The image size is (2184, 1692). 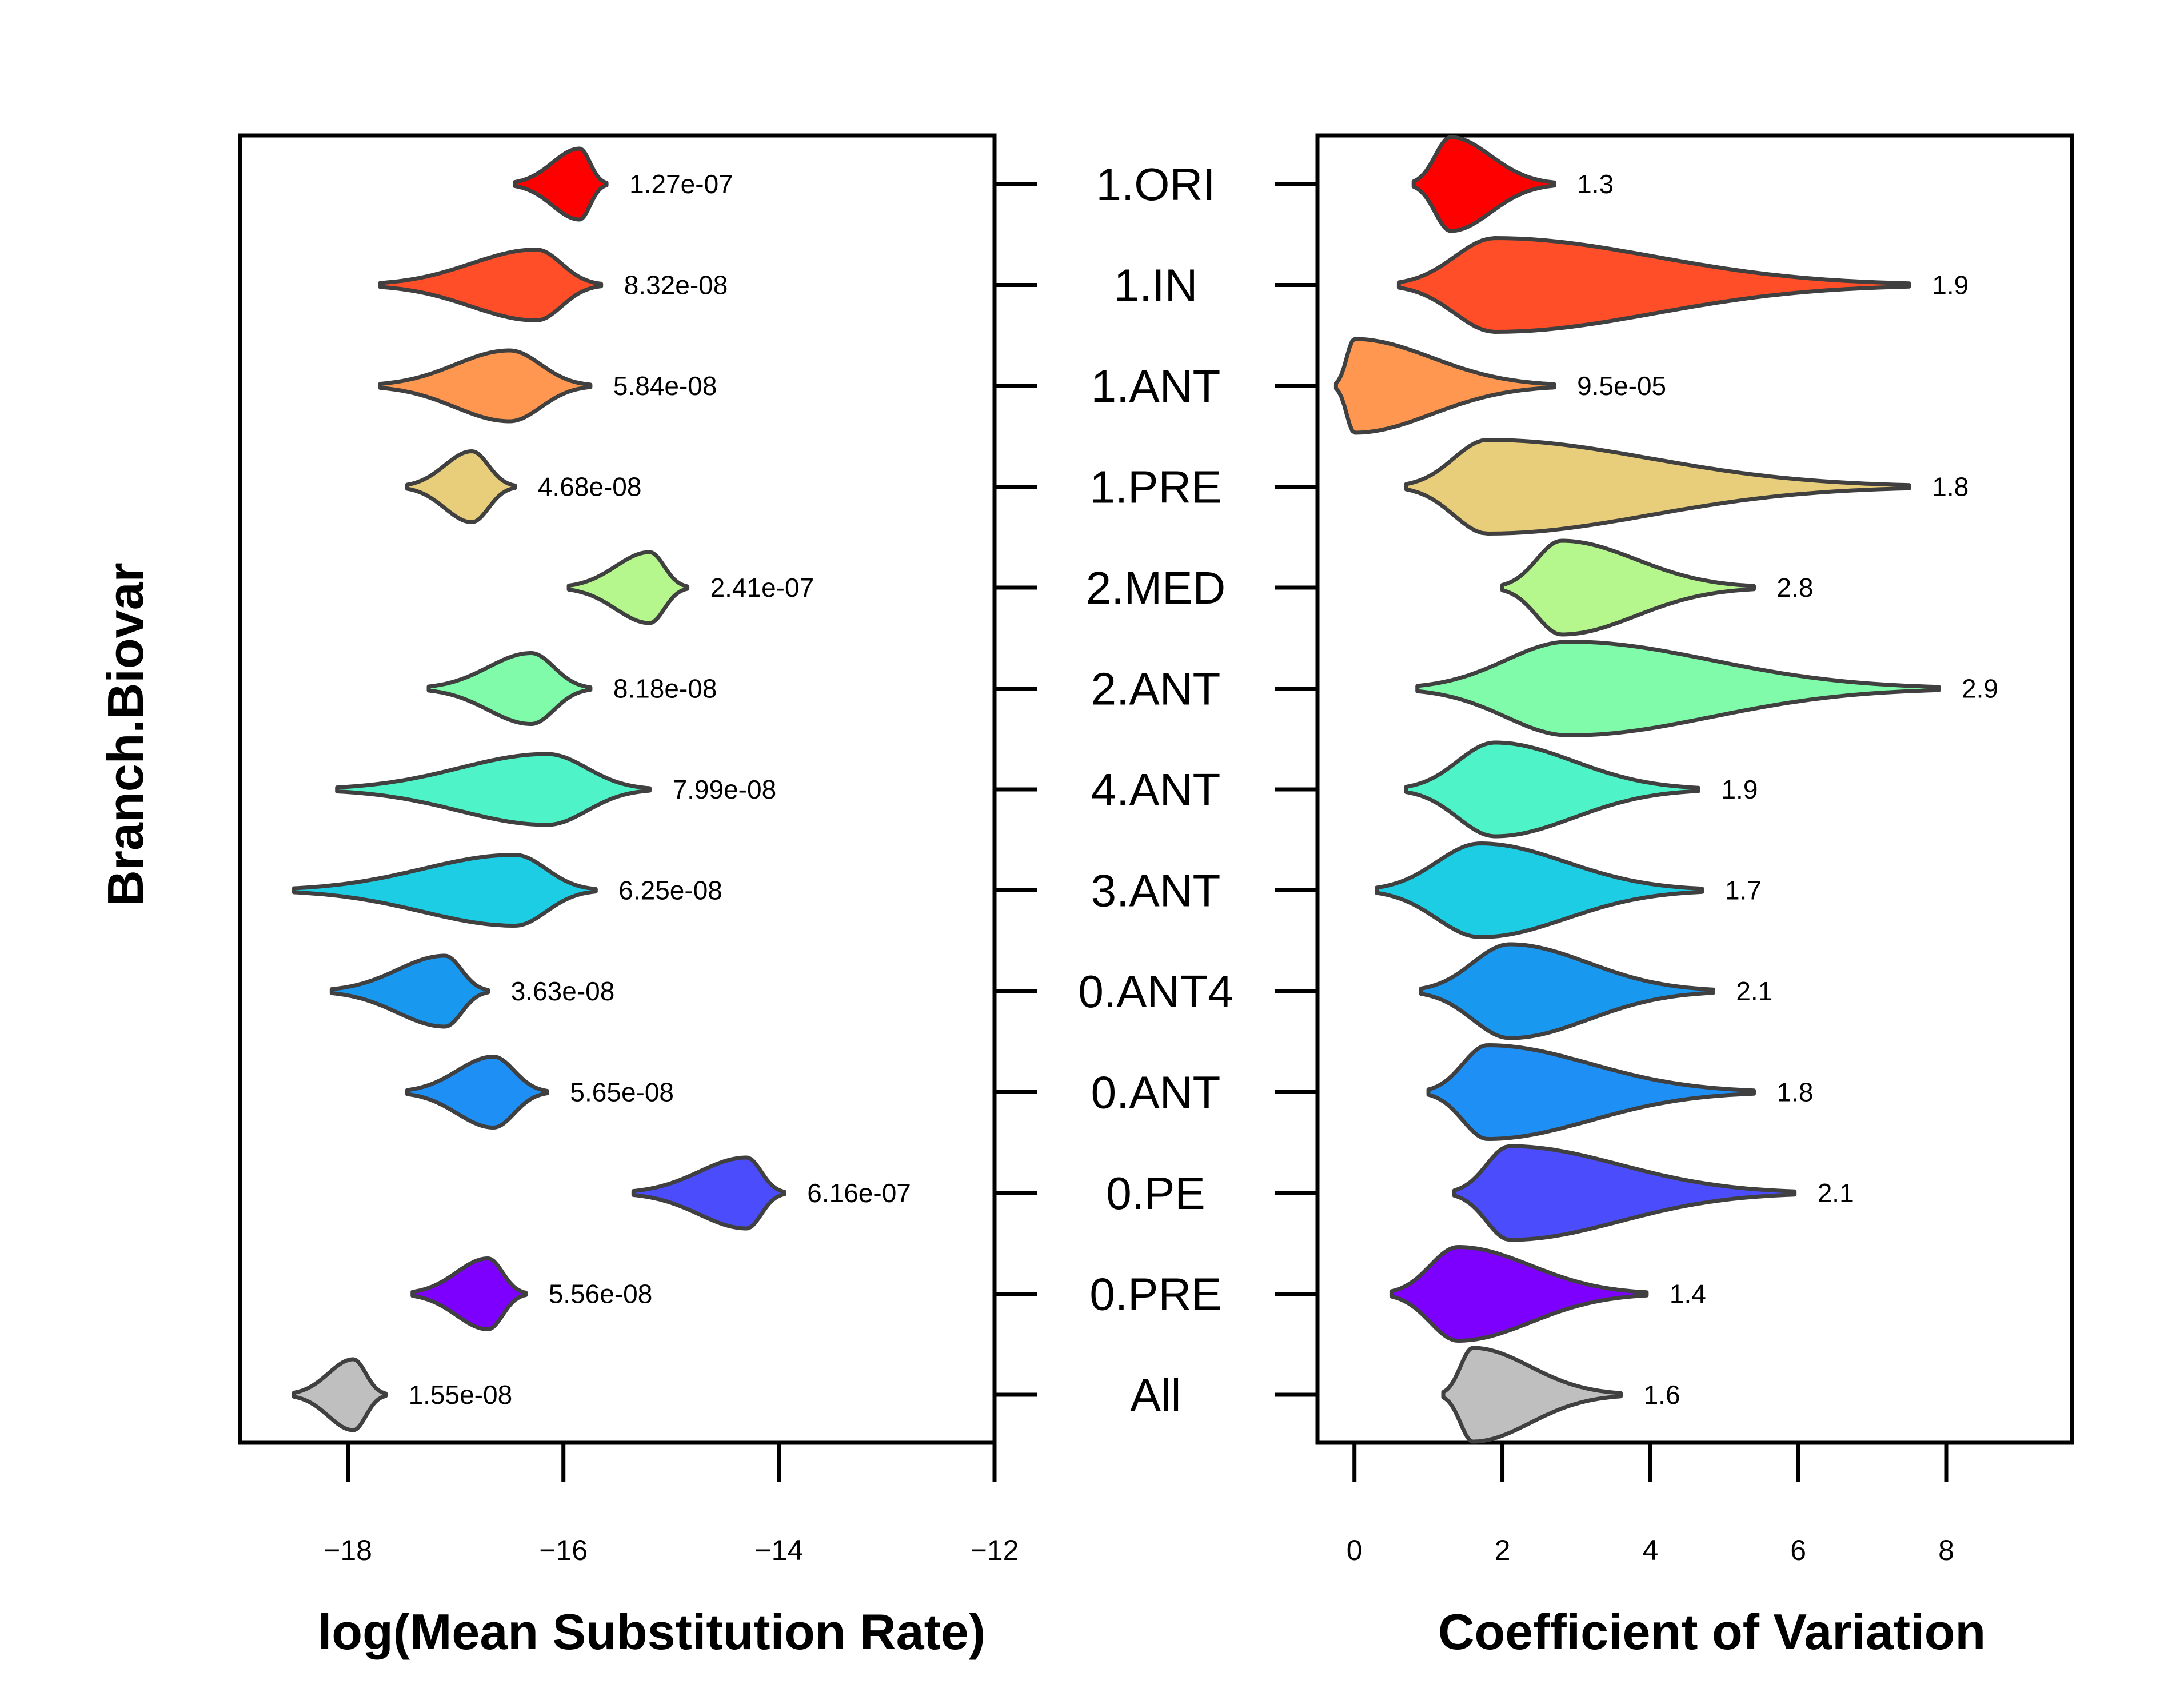 What do you see at coordinates (1650, 1550) in the screenshot?
I see `x-tick-label: 4` at bounding box center [1650, 1550].